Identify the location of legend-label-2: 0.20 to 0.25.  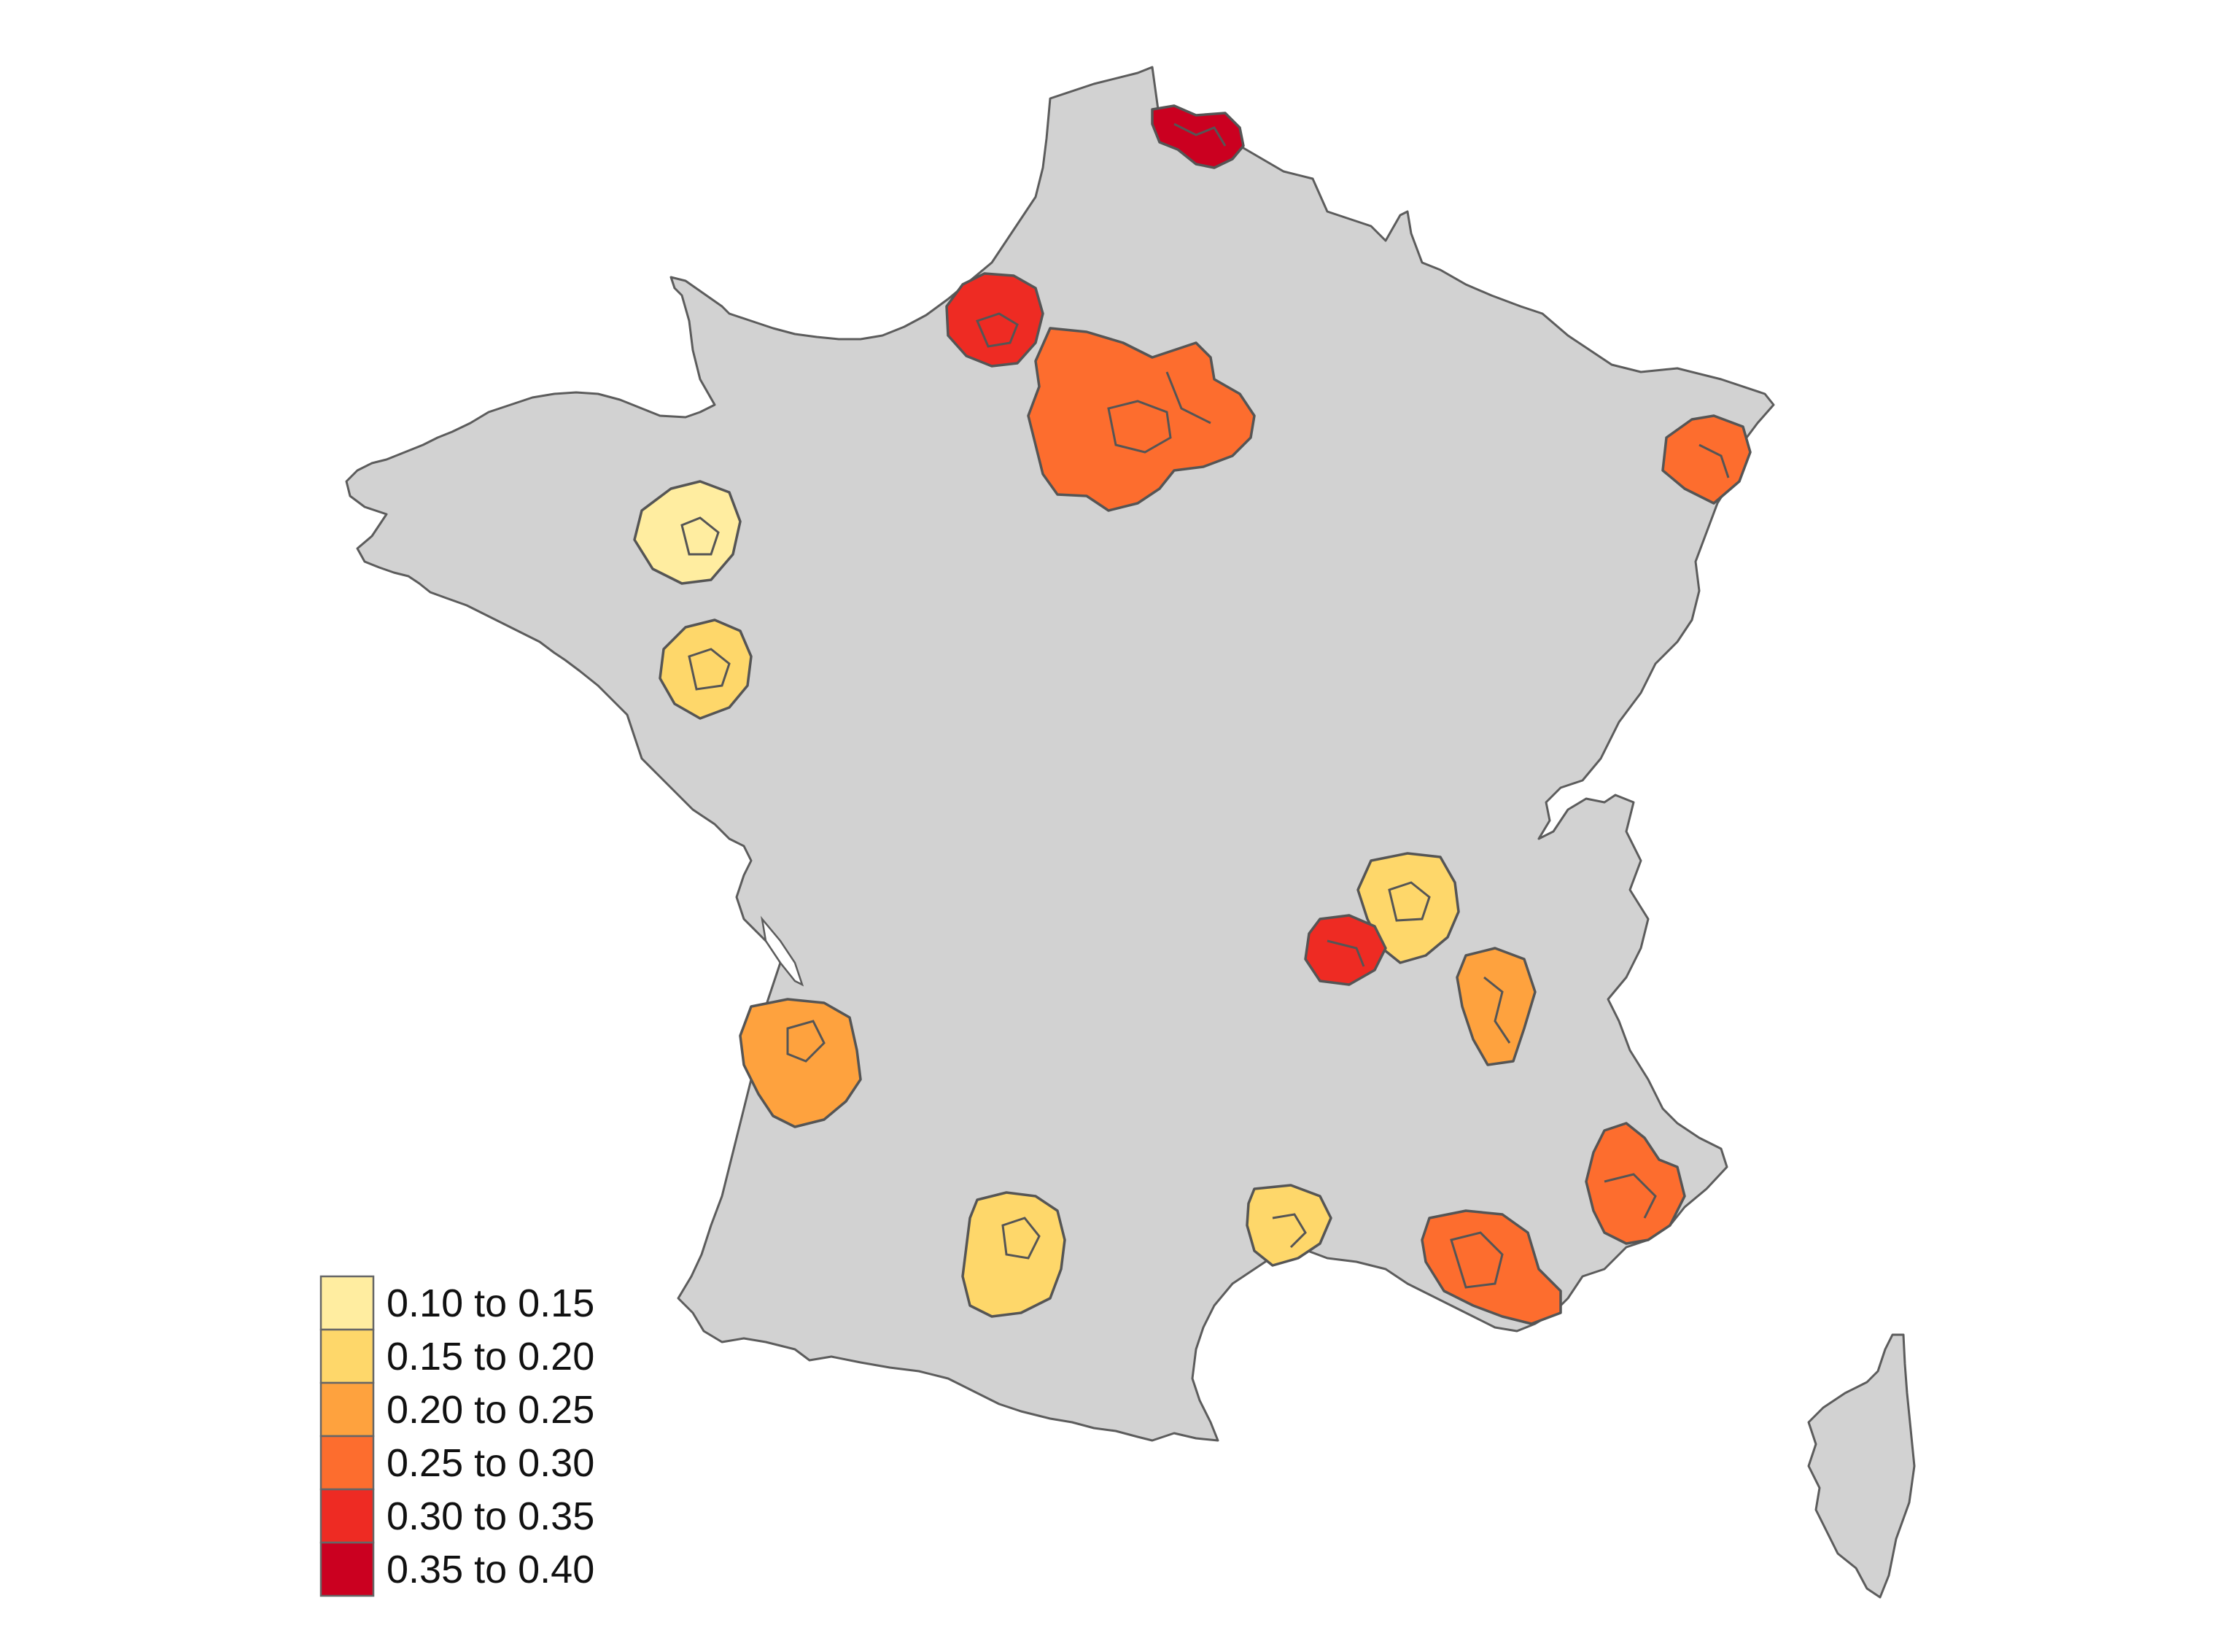
(491, 1410).